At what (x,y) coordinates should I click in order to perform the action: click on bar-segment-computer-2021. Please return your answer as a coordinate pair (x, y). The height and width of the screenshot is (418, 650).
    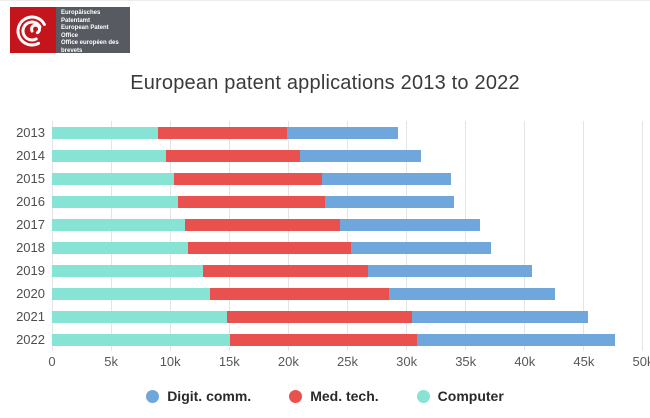
    Looking at the image, I should click on (139, 316).